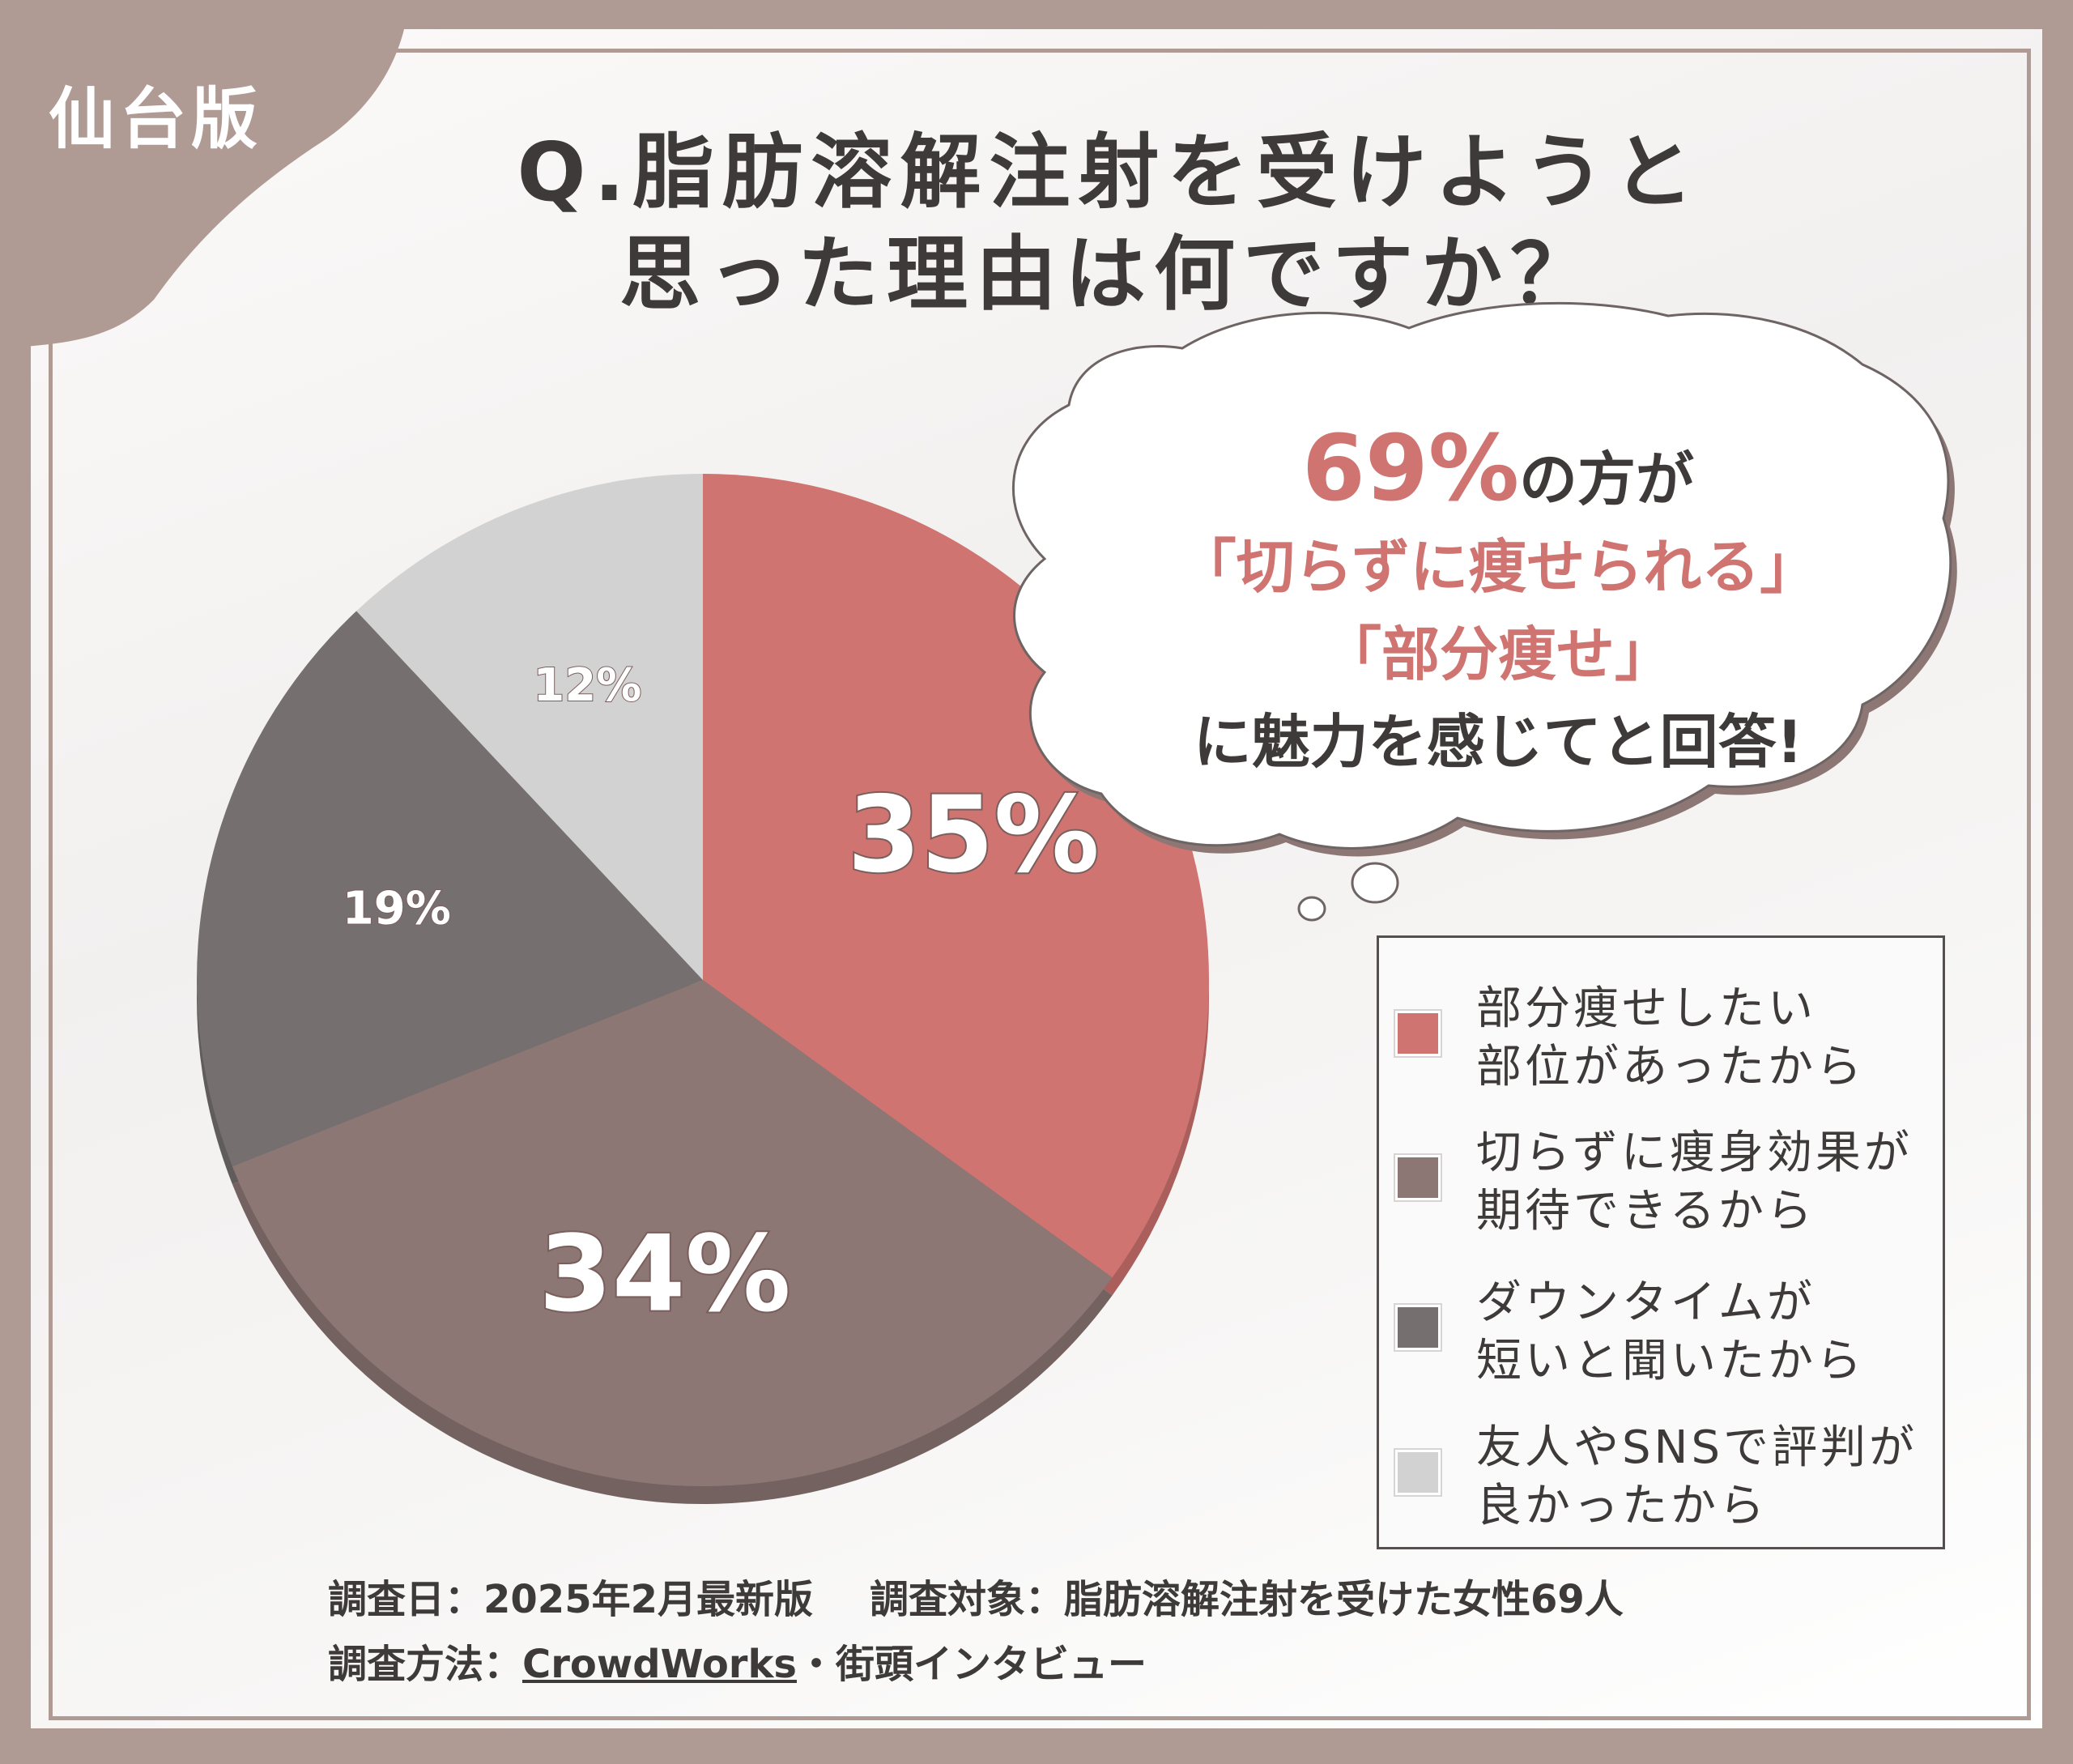 The height and width of the screenshot is (1764, 2073). Describe the element at coordinates (587, 685) in the screenshot. I see `pie-slice-label: 12%` at that location.